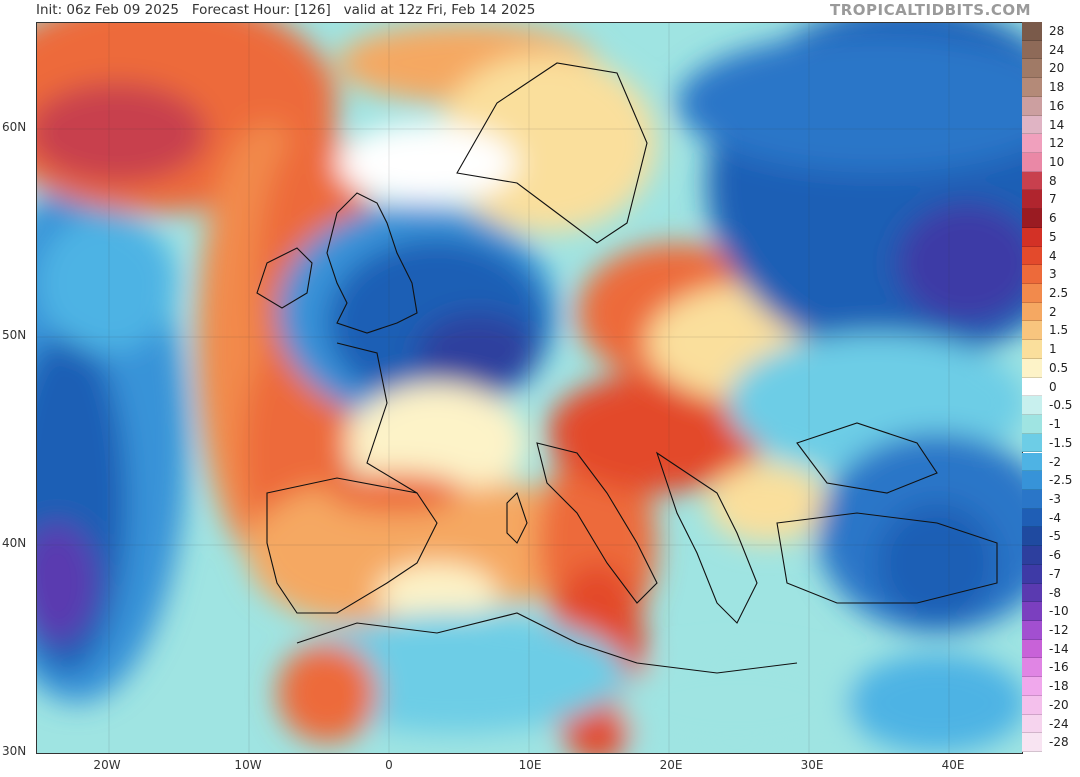 The width and height of the screenshot is (1080, 777). I want to click on colorbar-label: 16, so click(1057, 105).